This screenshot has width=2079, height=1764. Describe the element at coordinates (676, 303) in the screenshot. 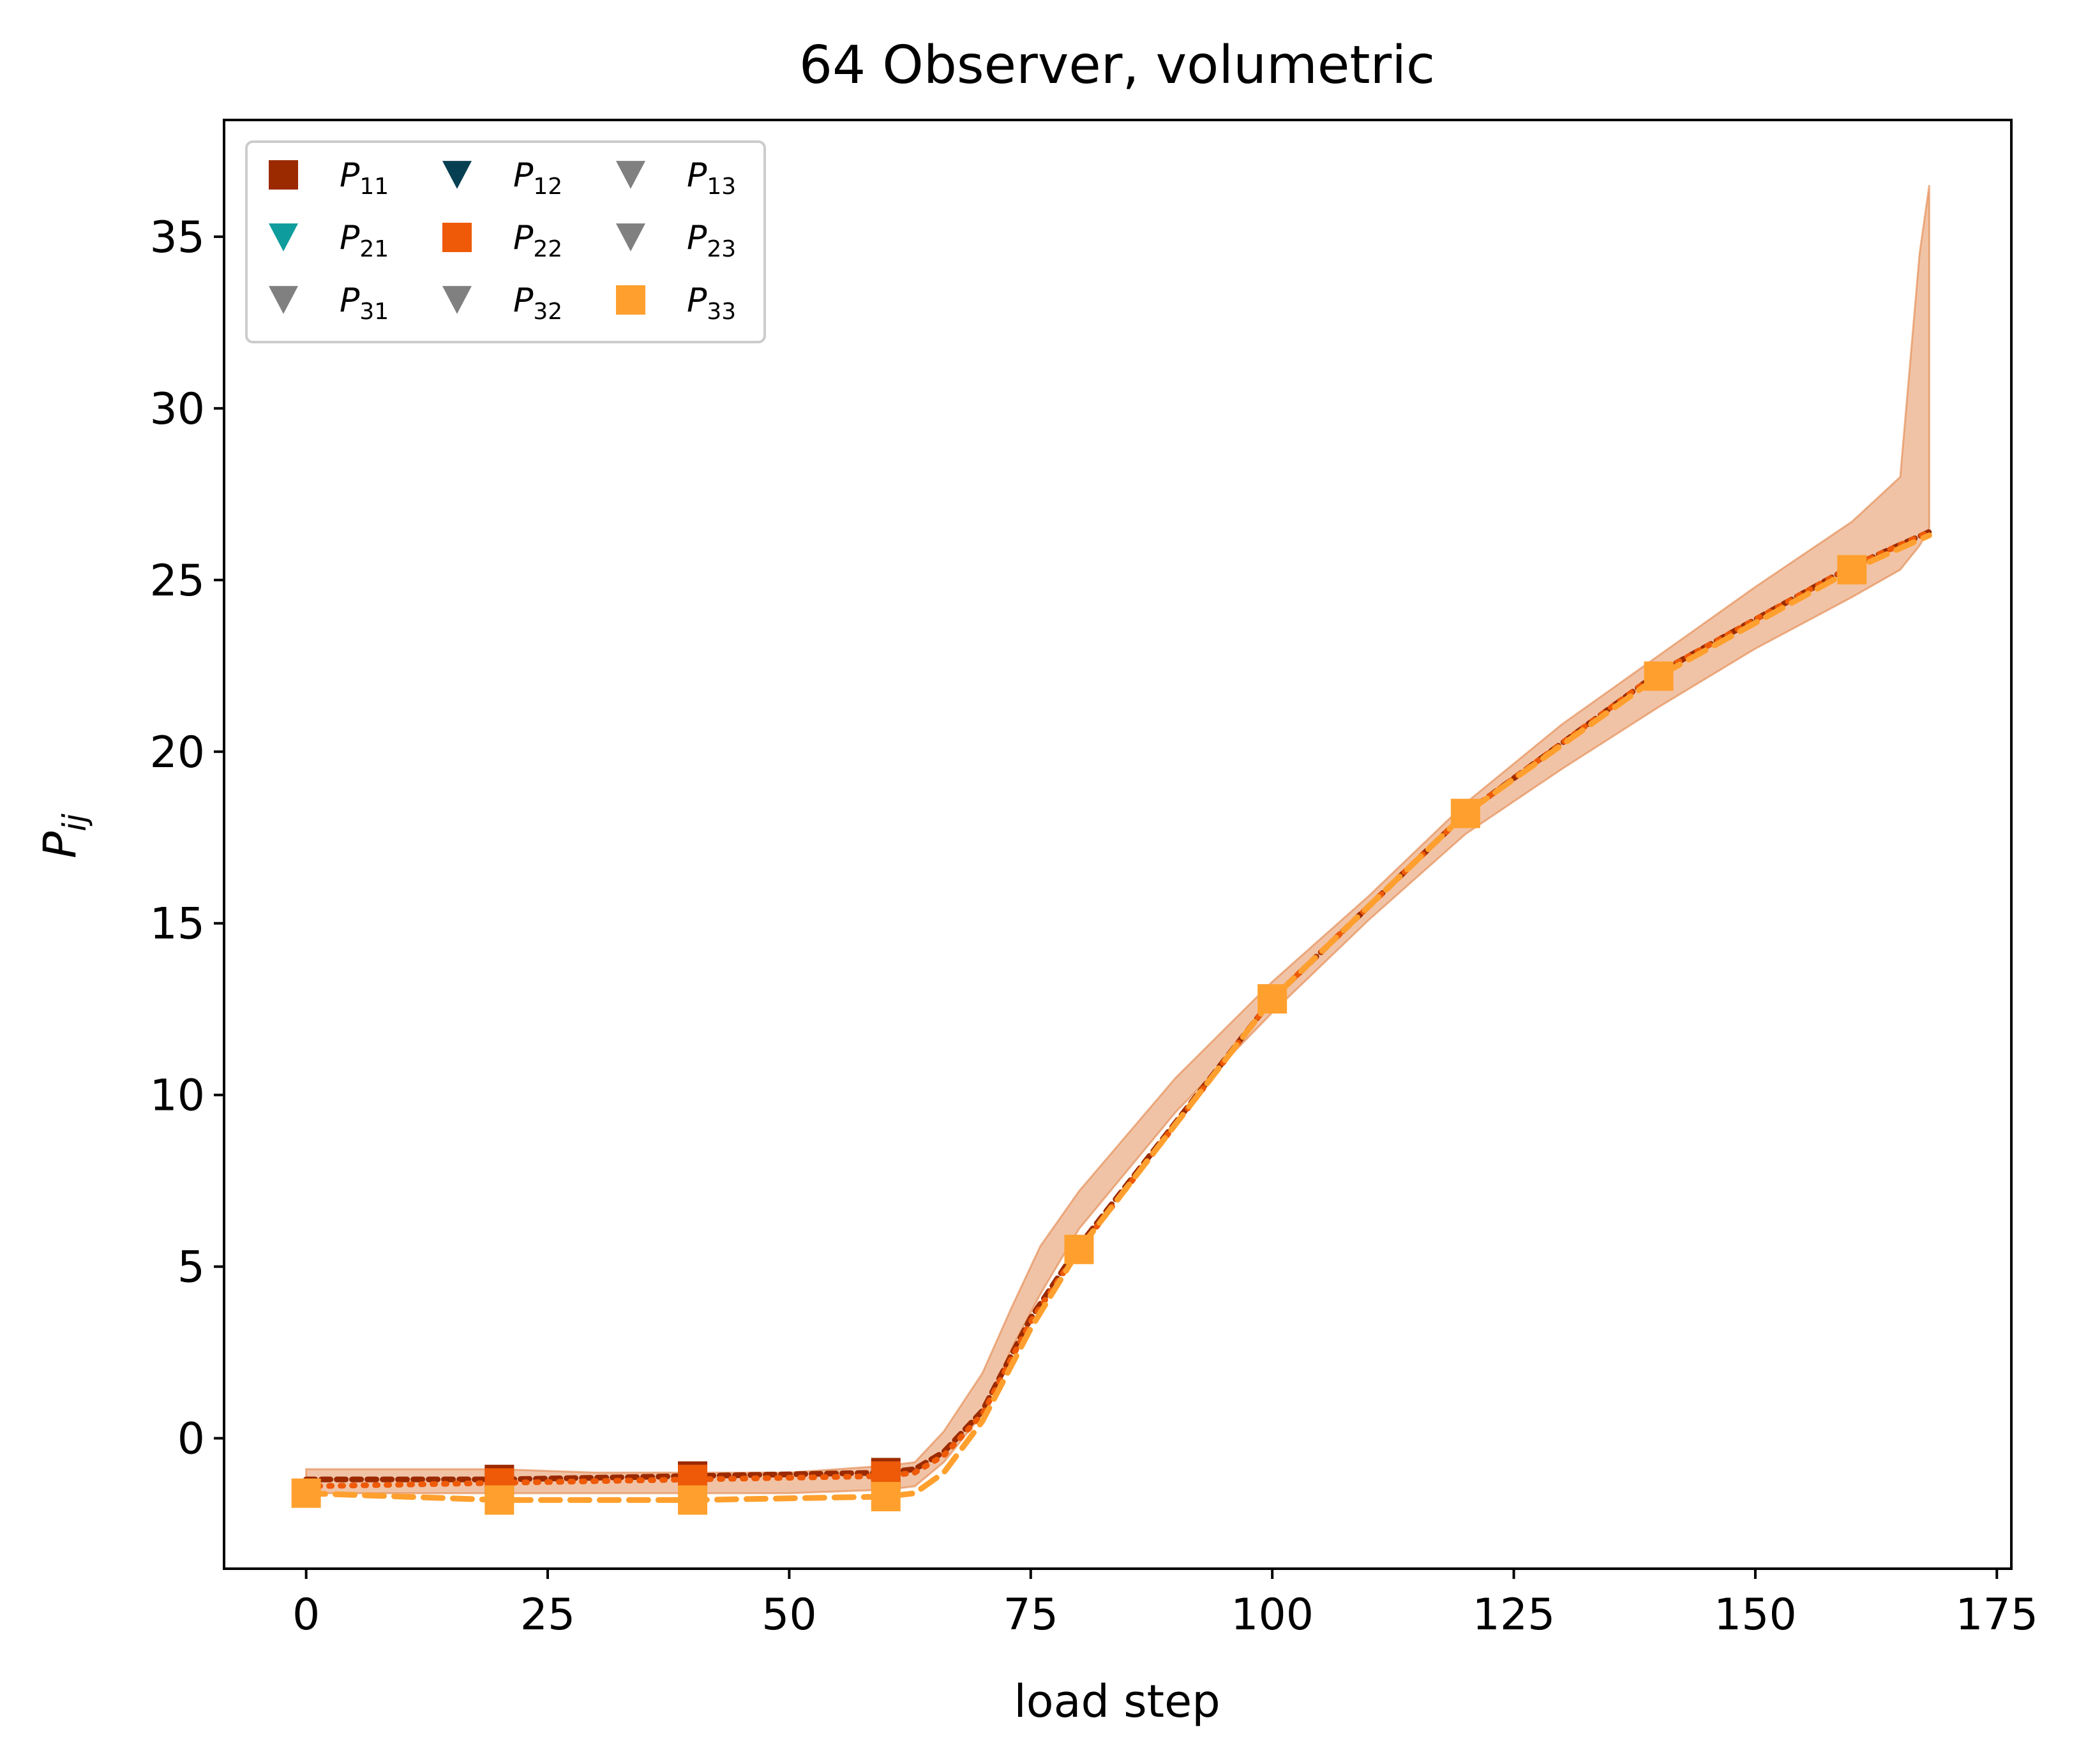

I see `legend-item-p33: P33` at that location.